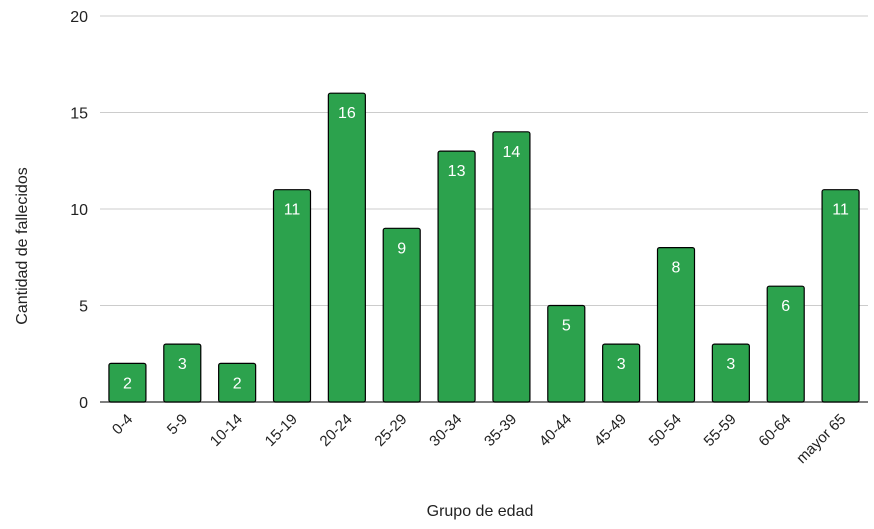  Describe the element at coordinates (401, 248) in the screenshot. I see `data-label: 9` at that location.